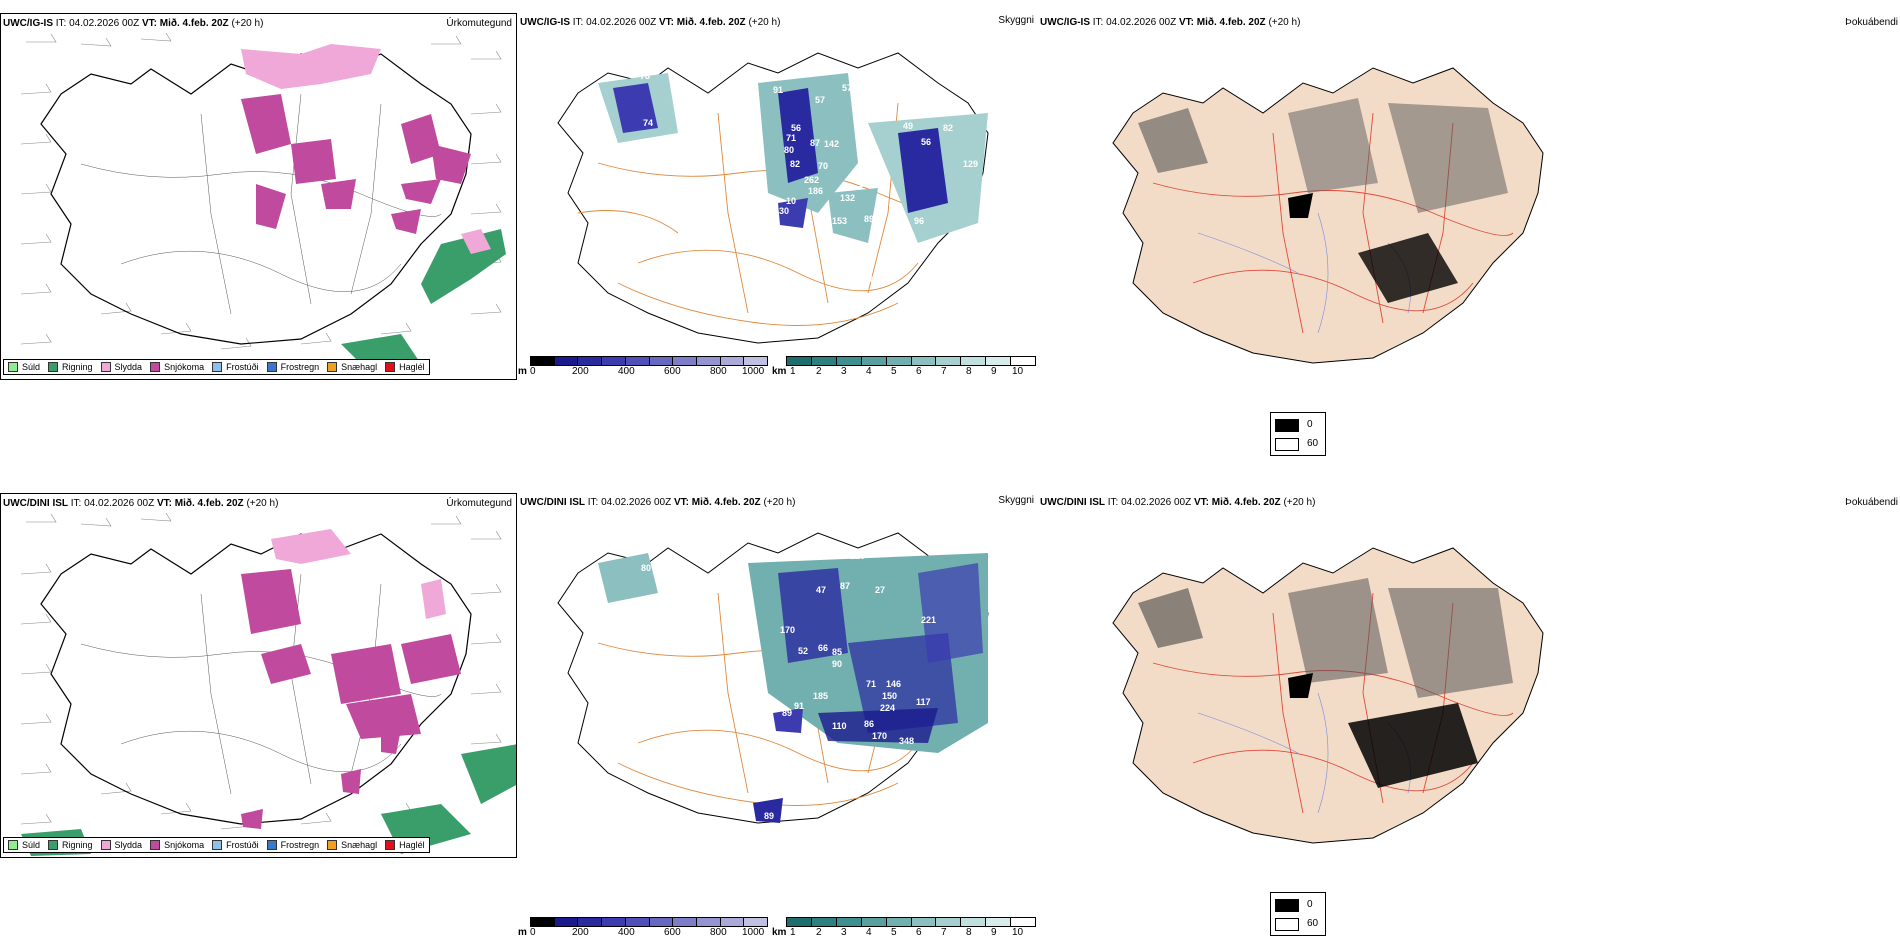  What do you see at coordinates (300, 845) in the screenshot?
I see `legend-label: Frostregn` at bounding box center [300, 845].